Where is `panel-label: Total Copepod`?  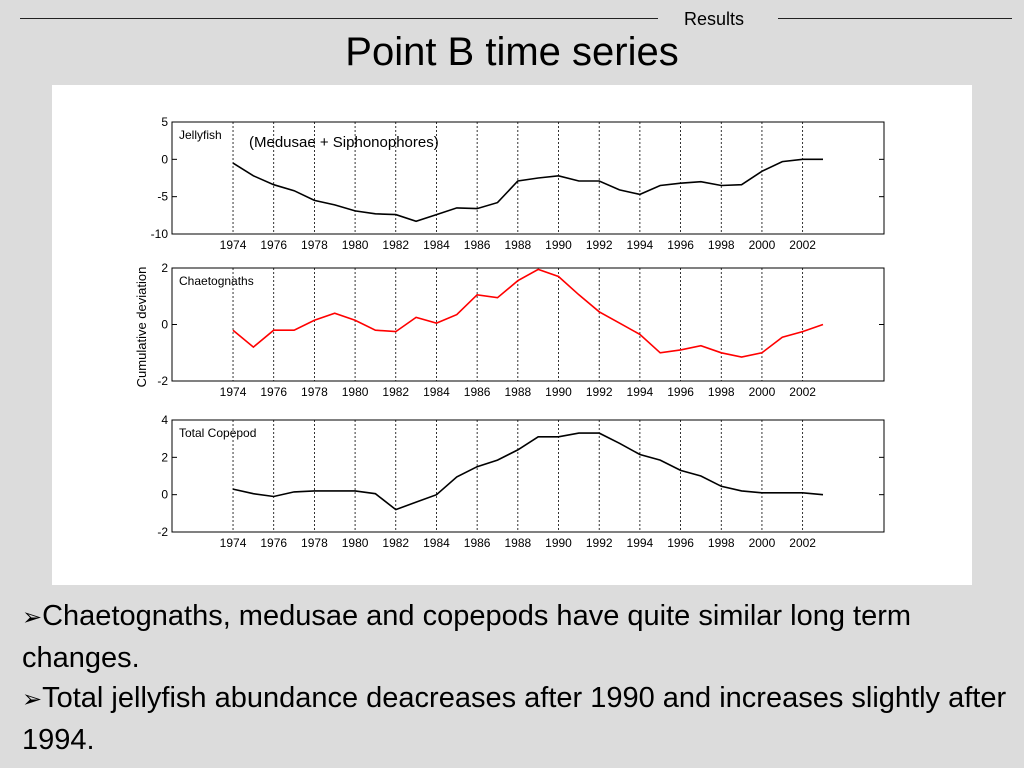 panel-label: Total Copepod is located at coordinates (217, 433).